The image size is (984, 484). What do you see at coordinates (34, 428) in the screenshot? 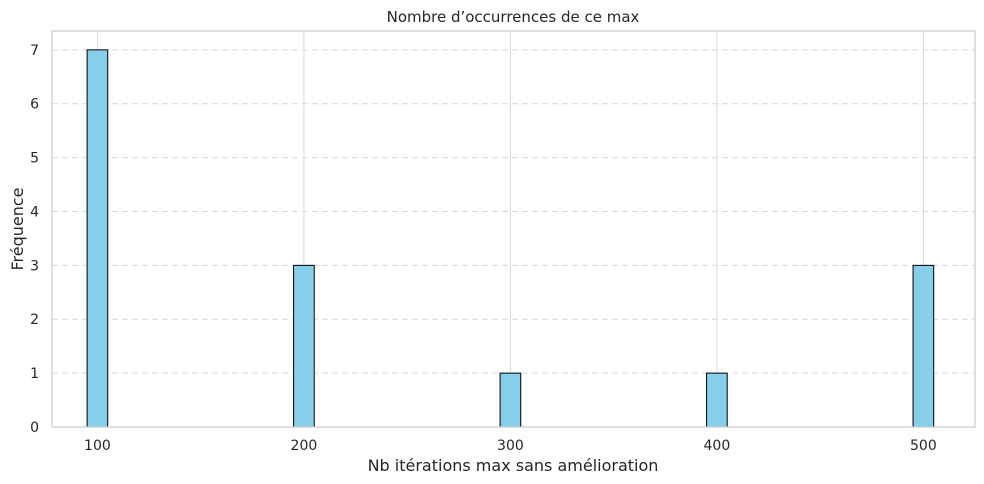
I see `y-tick-label: 0` at bounding box center [34, 428].